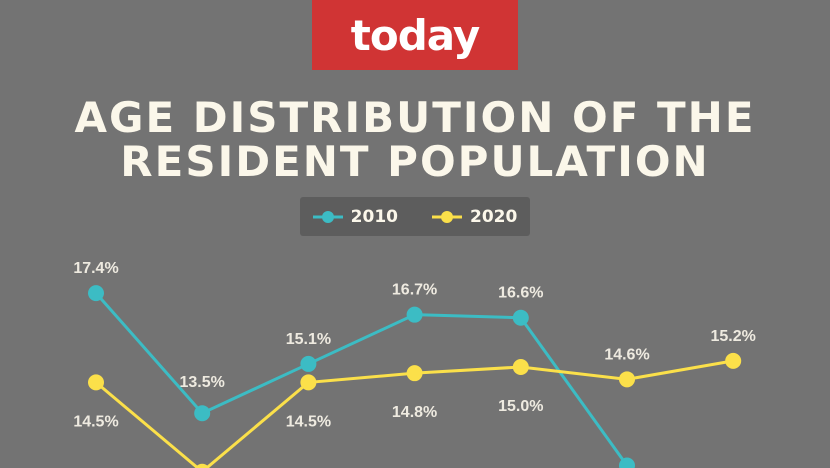 The width and height of the screenshot is (830, 468). Describe the element at coordinates (327, 216) in the screenshot. I see `legend-marker-2010` at that location.